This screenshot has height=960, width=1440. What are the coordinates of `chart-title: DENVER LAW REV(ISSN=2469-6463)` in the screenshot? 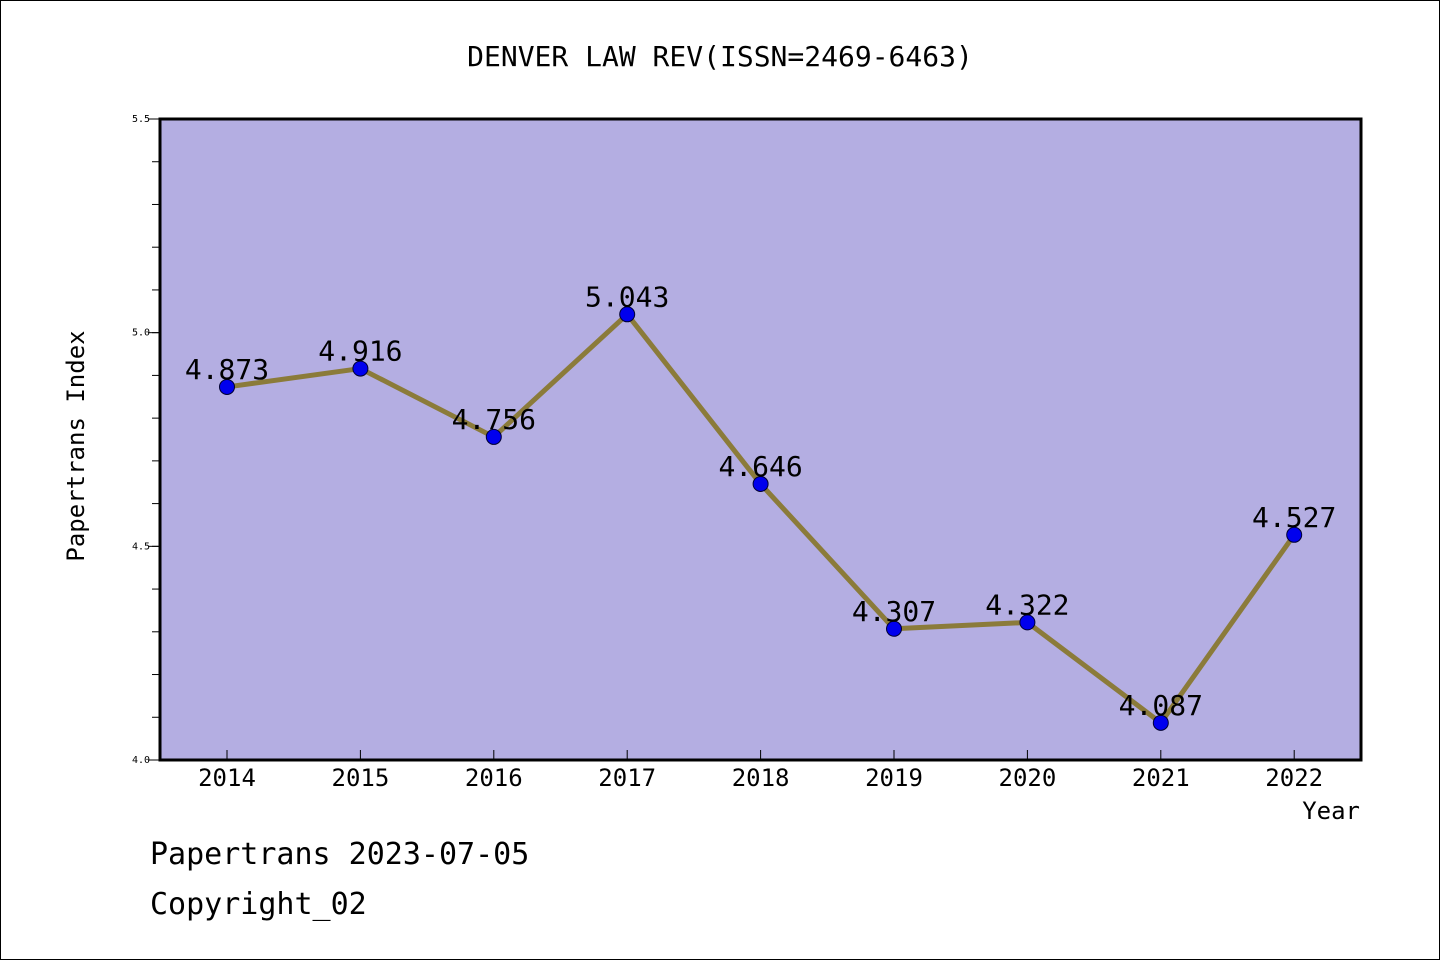 It's located at (720, 56).